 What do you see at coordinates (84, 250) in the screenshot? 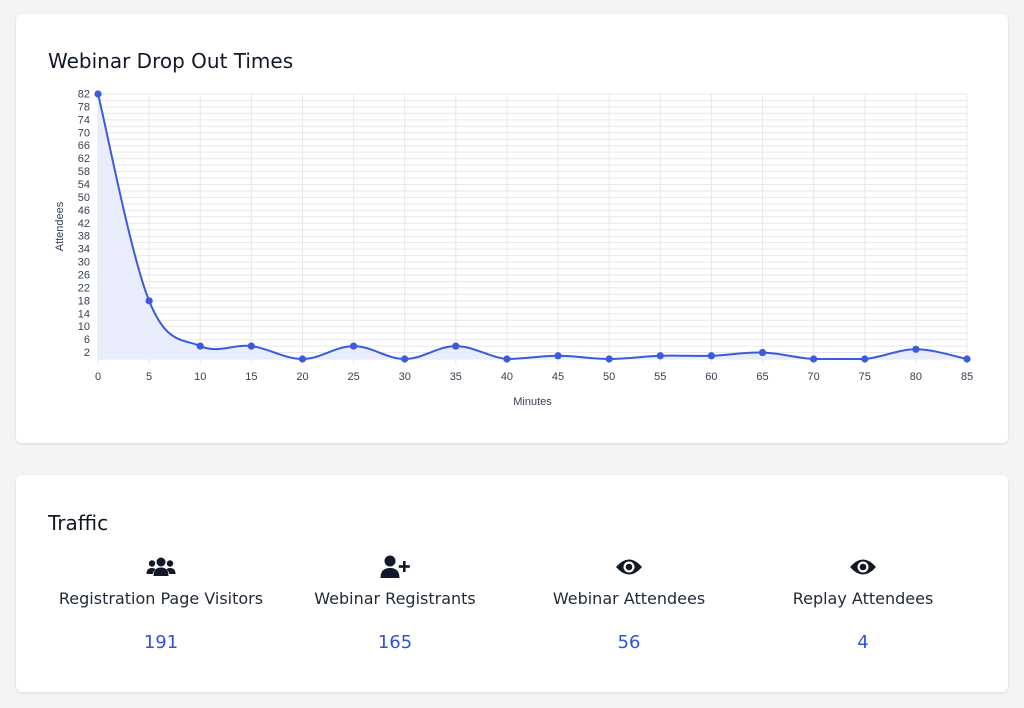
I see `y-tick-label: 34` at bounding box center [84, 250].